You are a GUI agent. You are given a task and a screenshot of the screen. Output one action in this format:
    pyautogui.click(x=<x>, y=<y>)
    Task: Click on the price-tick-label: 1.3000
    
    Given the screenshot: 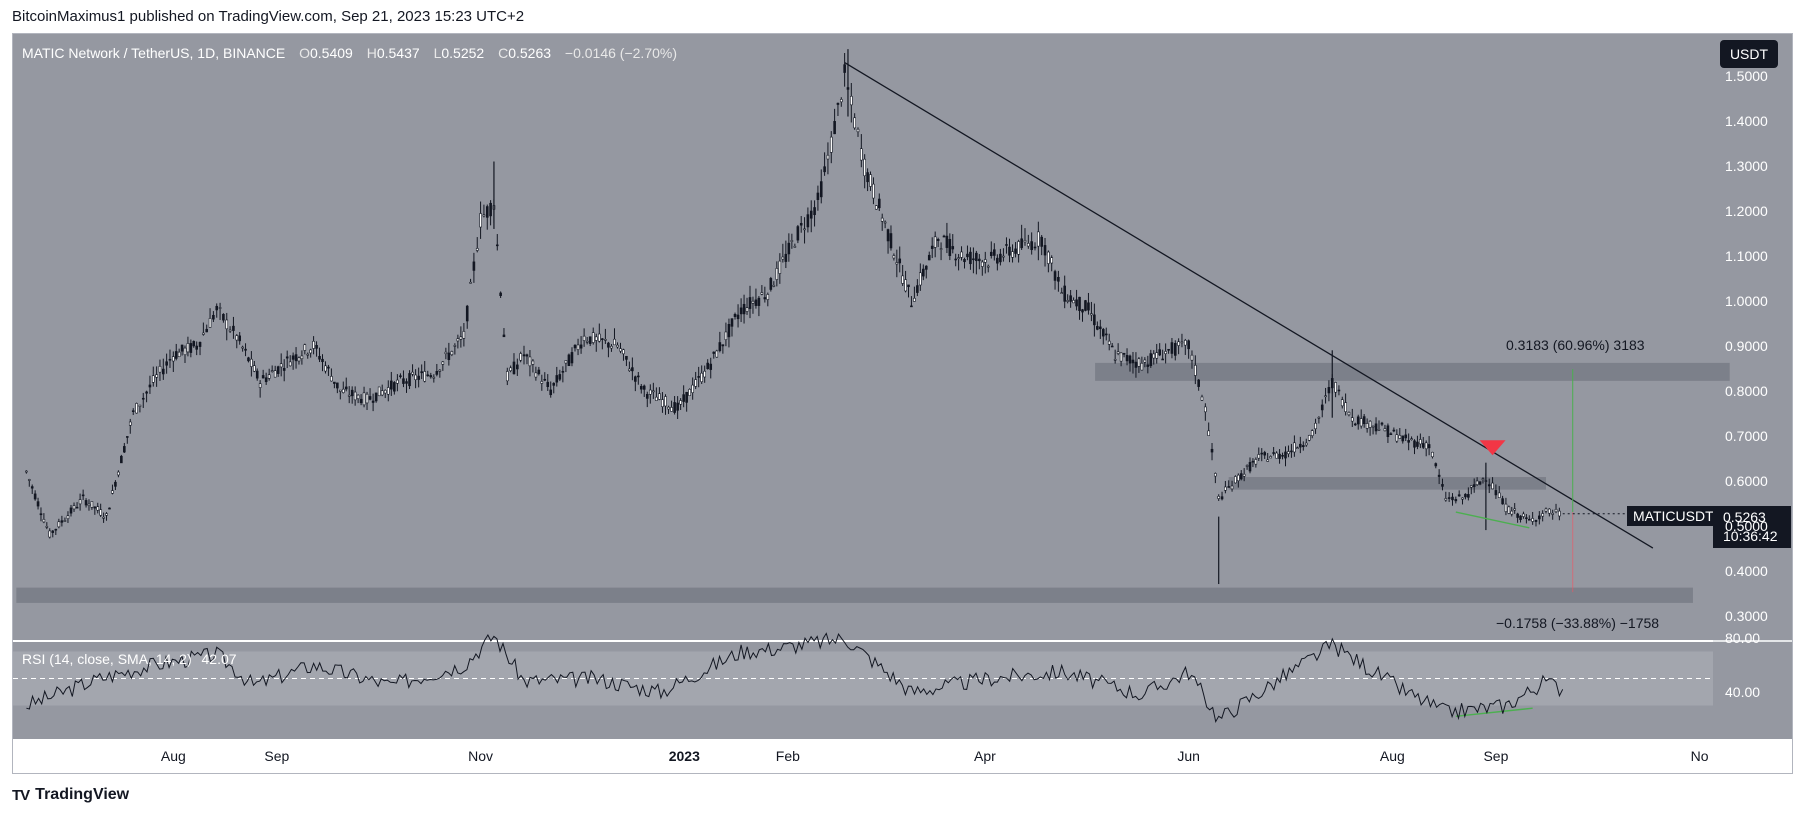 What is the action you would take?
    pyautogui.click(x=1746, y=166)
    